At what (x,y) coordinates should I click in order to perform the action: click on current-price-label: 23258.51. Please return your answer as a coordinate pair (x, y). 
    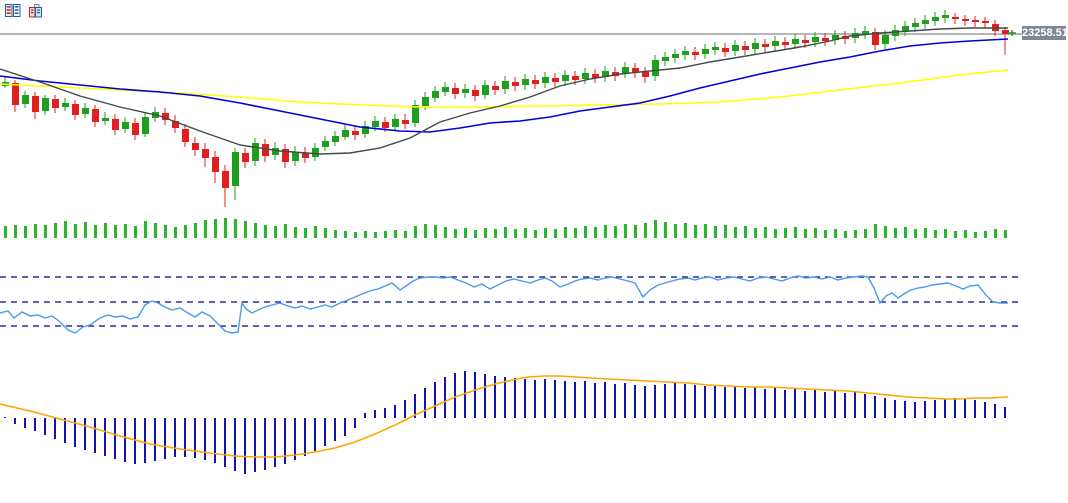
    Looking at the image, I should click on (1045, 33).